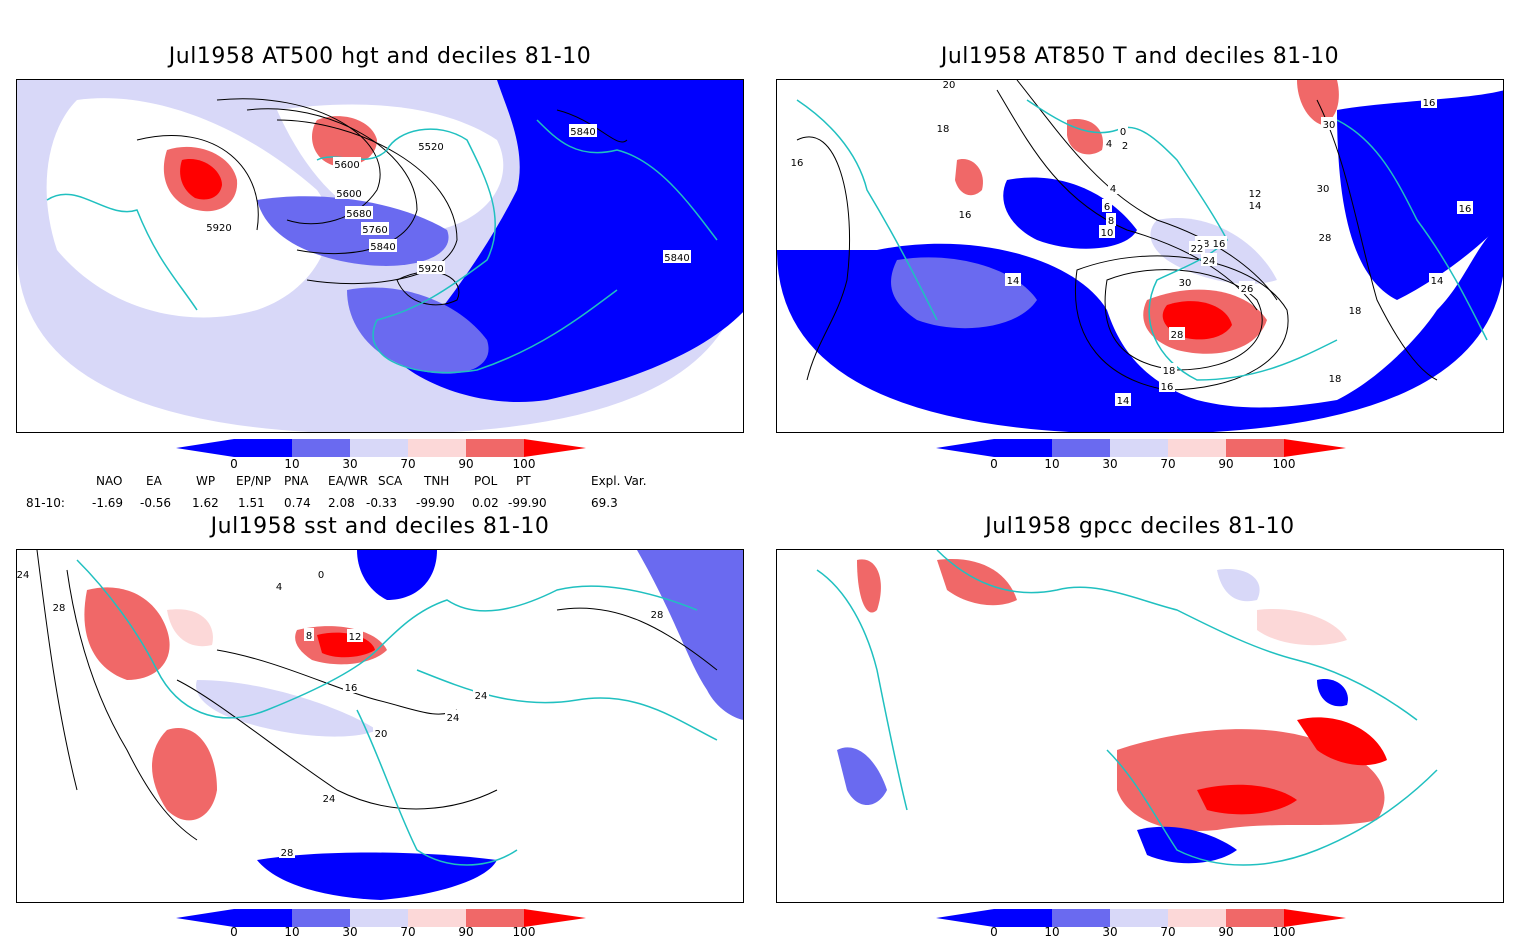  I want to click on colorbar-t850: 0 10 30 70 90 100, so click(1141, 456).